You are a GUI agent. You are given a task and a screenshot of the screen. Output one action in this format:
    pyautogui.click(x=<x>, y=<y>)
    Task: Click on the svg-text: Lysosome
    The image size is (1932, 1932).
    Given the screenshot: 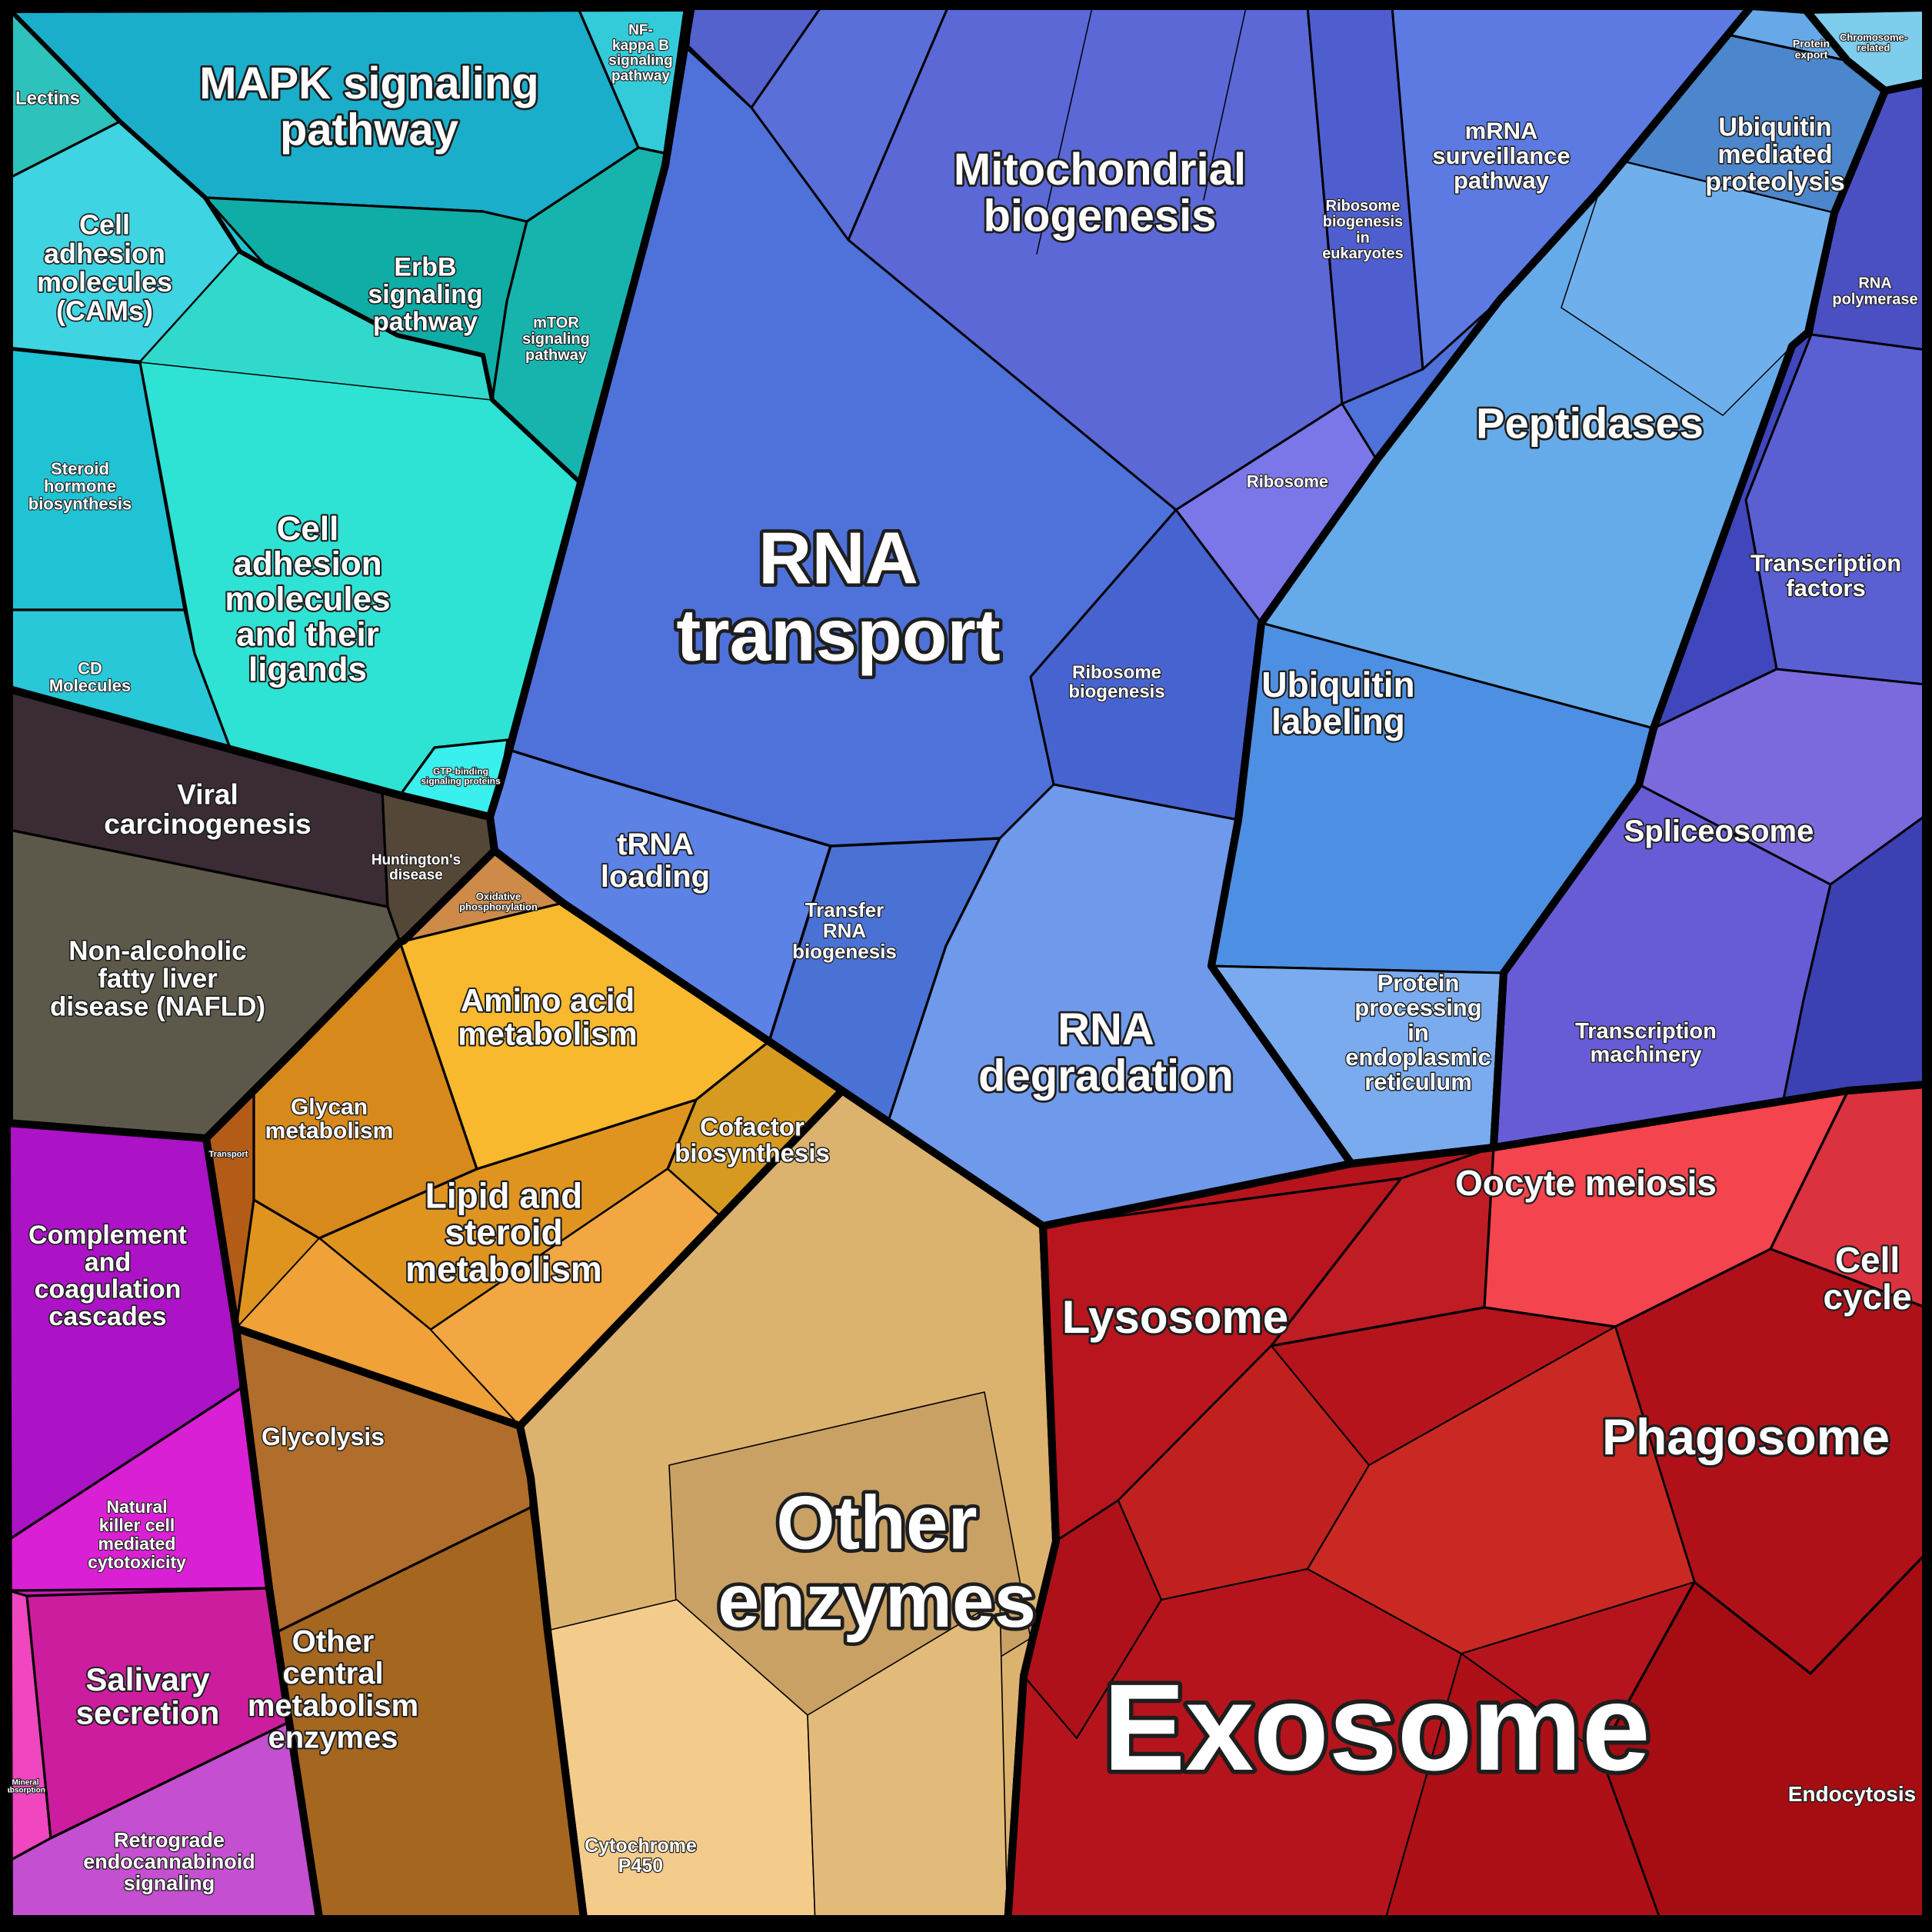 What is the action you would take?
    pyautogui.click(x=1175, y=1317)
    